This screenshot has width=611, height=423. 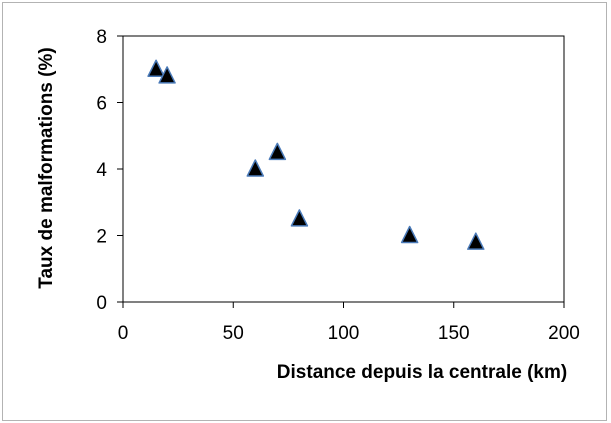 What do you see at coordinates (564, 333) in the screenshot?
I see `x-tick-label-4: 200` at bounding box center [564, 333].